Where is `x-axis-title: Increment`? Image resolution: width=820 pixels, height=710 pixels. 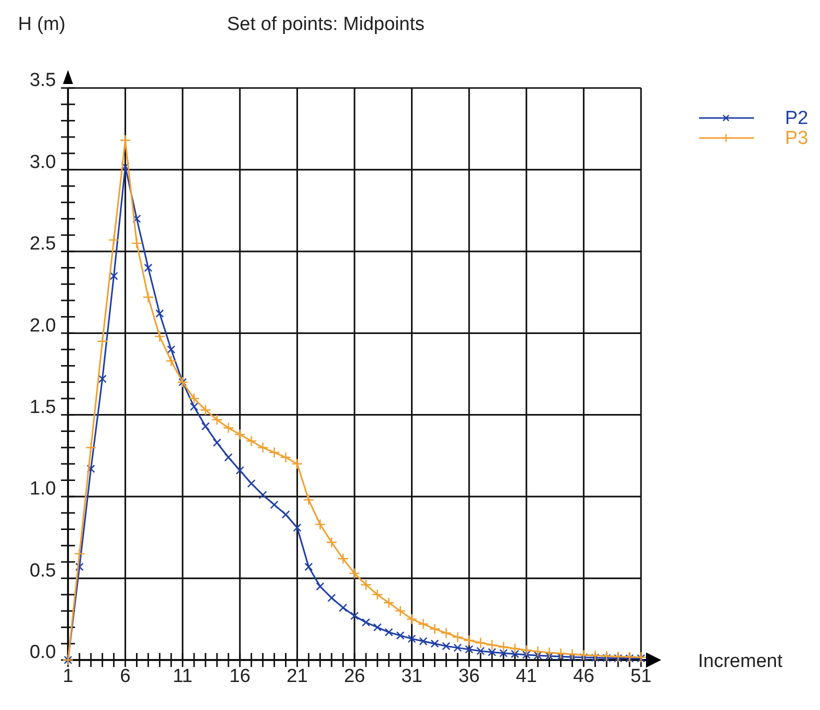 x-axis-title: Increment is located at coordinates (741, 661).